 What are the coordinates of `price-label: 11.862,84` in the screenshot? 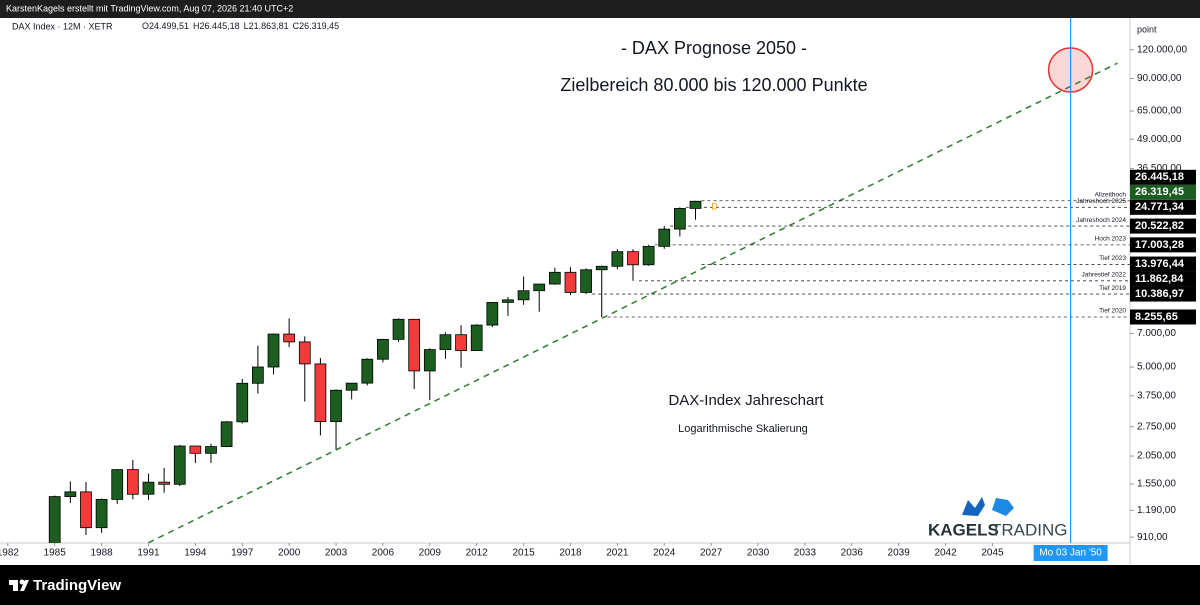 It's located at (1159, 279).